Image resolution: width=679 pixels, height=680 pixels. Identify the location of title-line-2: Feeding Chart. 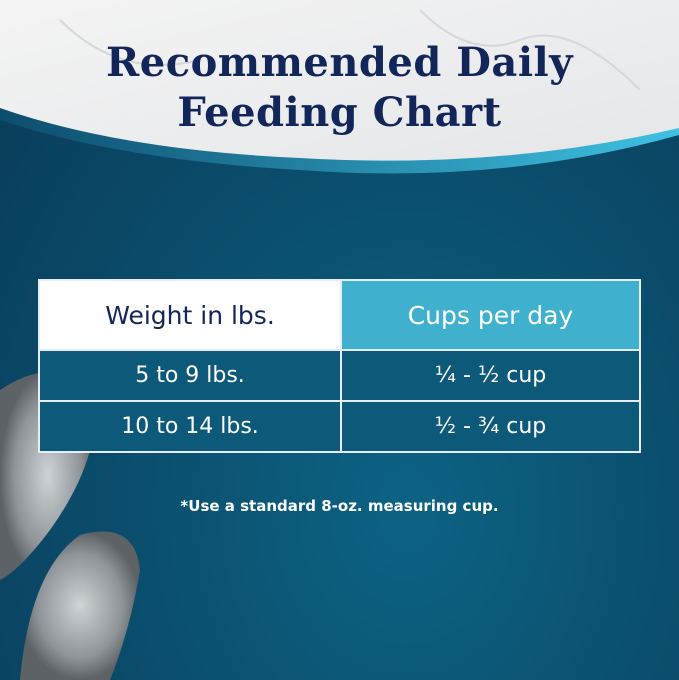
(339, 112).